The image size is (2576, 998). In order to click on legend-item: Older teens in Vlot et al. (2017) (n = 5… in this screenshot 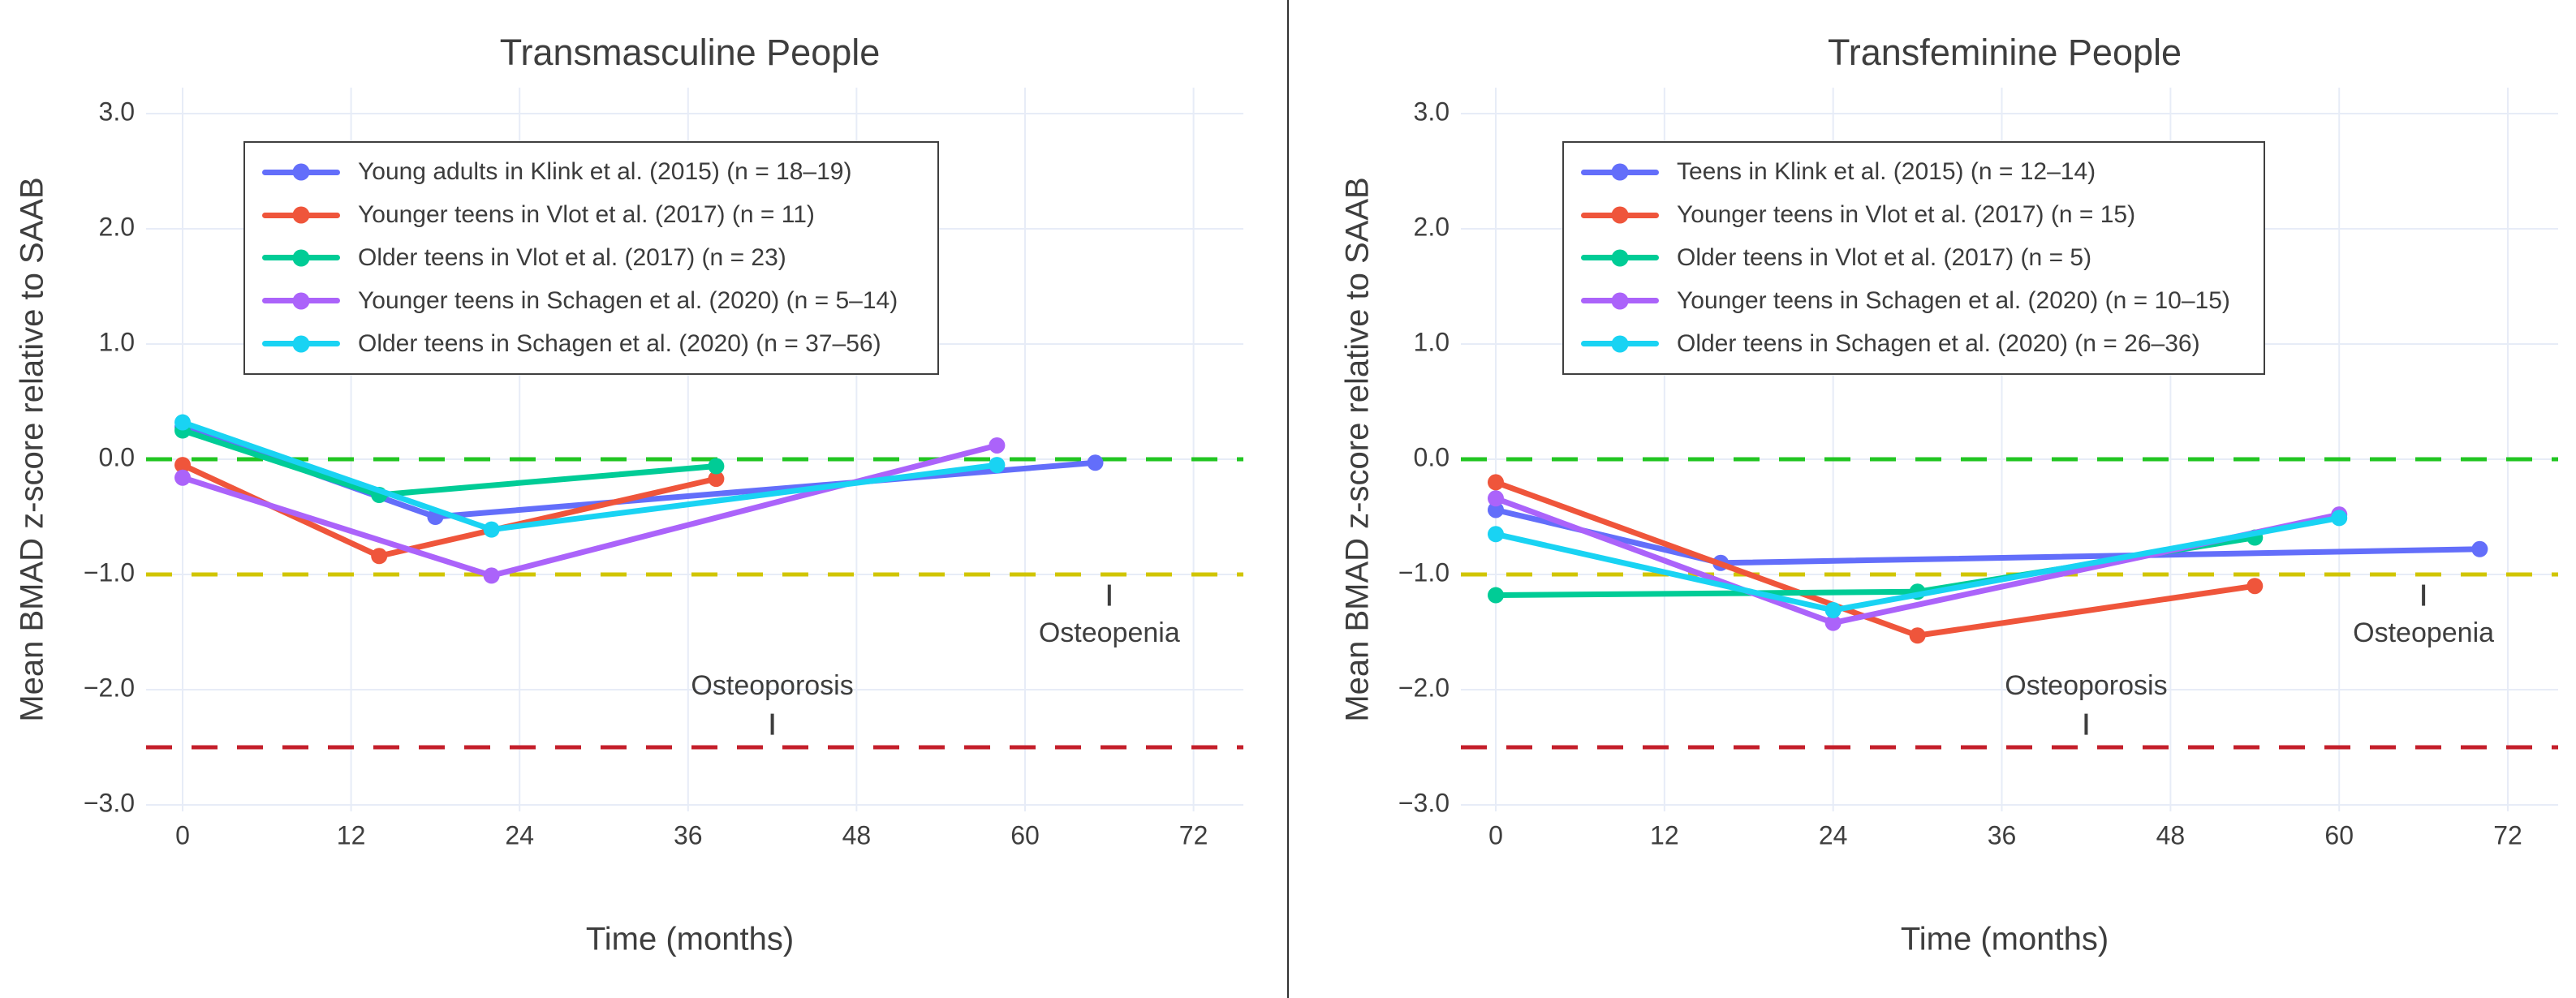, I will do `click(1914, 258)`.